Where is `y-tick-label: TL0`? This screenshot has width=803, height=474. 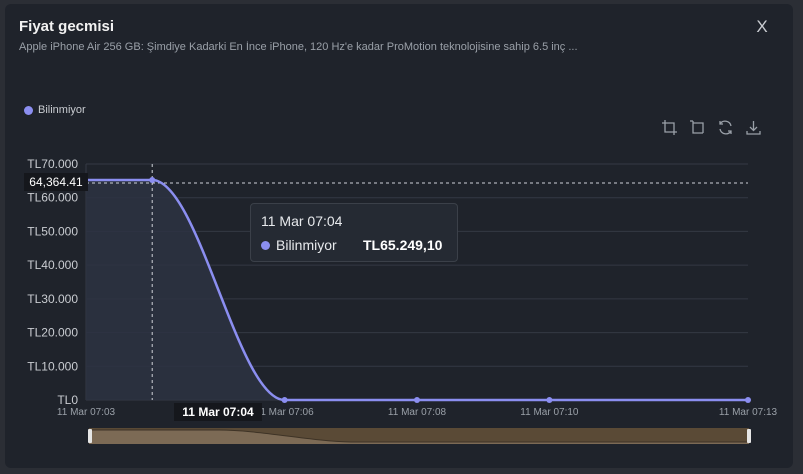
y-tick-label: TL0 is located at coordinates (67, 400).